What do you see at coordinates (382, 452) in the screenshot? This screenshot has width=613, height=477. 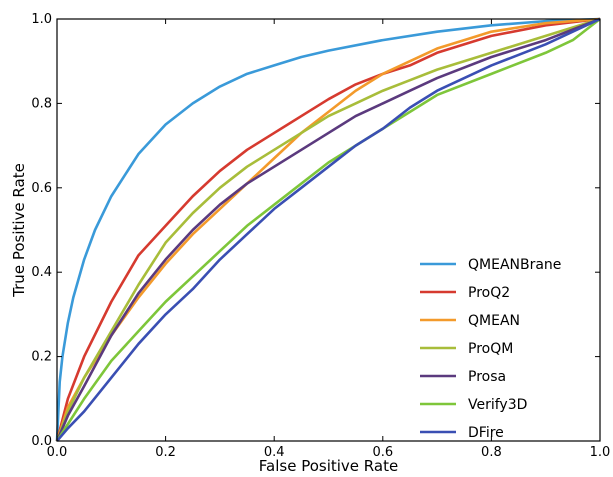 I see `x-tick-label: 0.6` at bounding box center [382, 452].